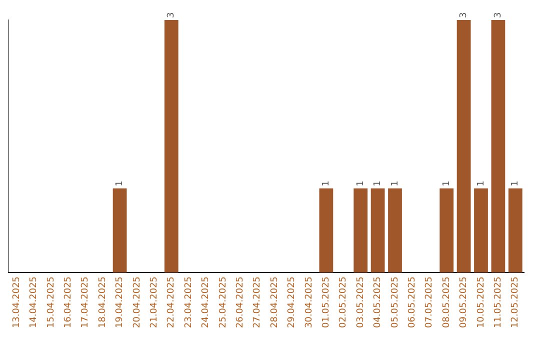 This screenshot has height=340, width=540. I want to click on x-tick-label: 02.05.2025, so click(343, 302).